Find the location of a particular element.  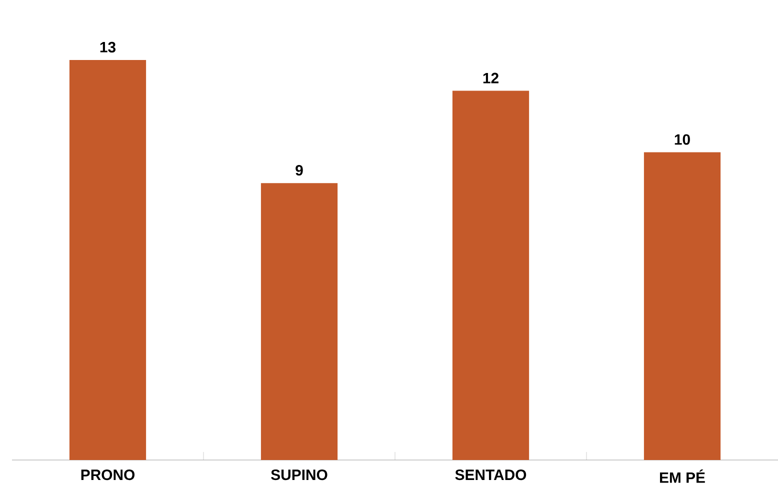

data-label: 10 is located at coordinates (682, 139).